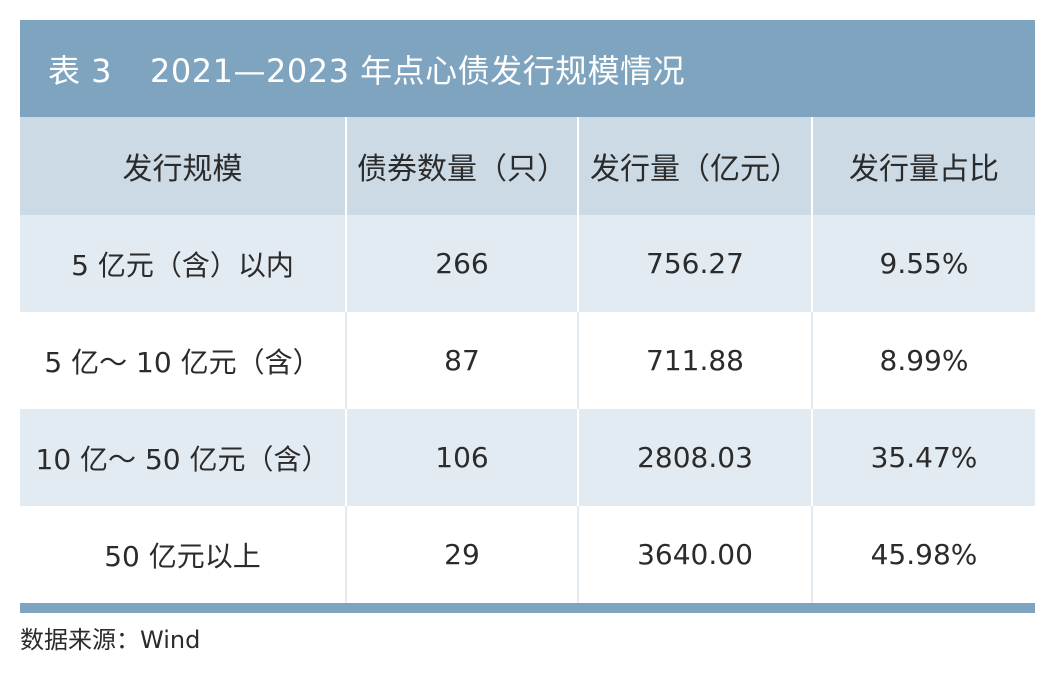  I want to click on cell-scale: 5 亿元（含）以内, so click(183, 263).